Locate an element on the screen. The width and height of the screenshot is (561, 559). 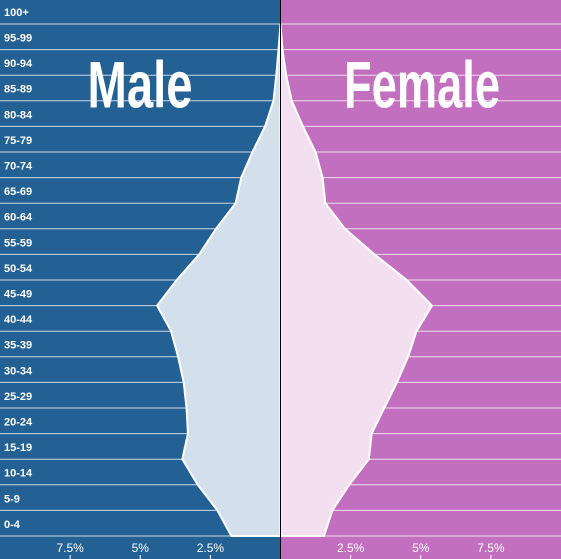
age-label: 45-49 is located at coordinates (18, 295).